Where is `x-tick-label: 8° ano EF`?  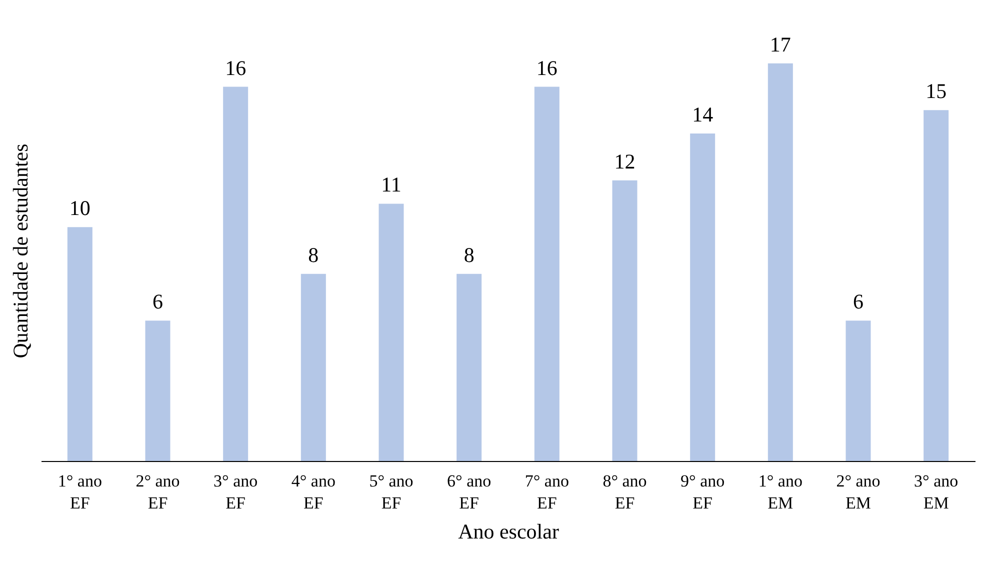
x-tick-label: 8° ano EF is located at coordinates (624, 492).